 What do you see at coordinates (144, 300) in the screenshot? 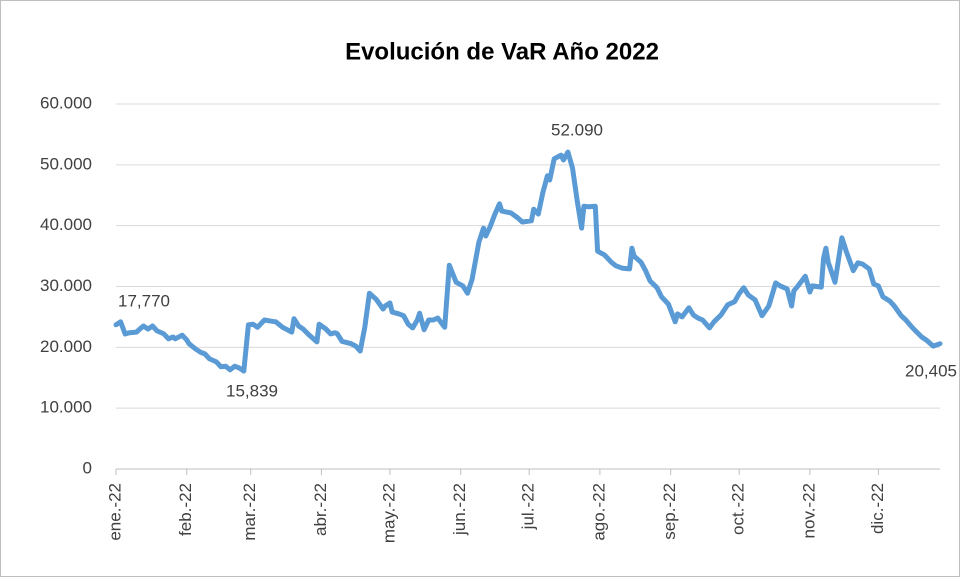
I see `annotation: 17,770` at bounding box center [144, 300].